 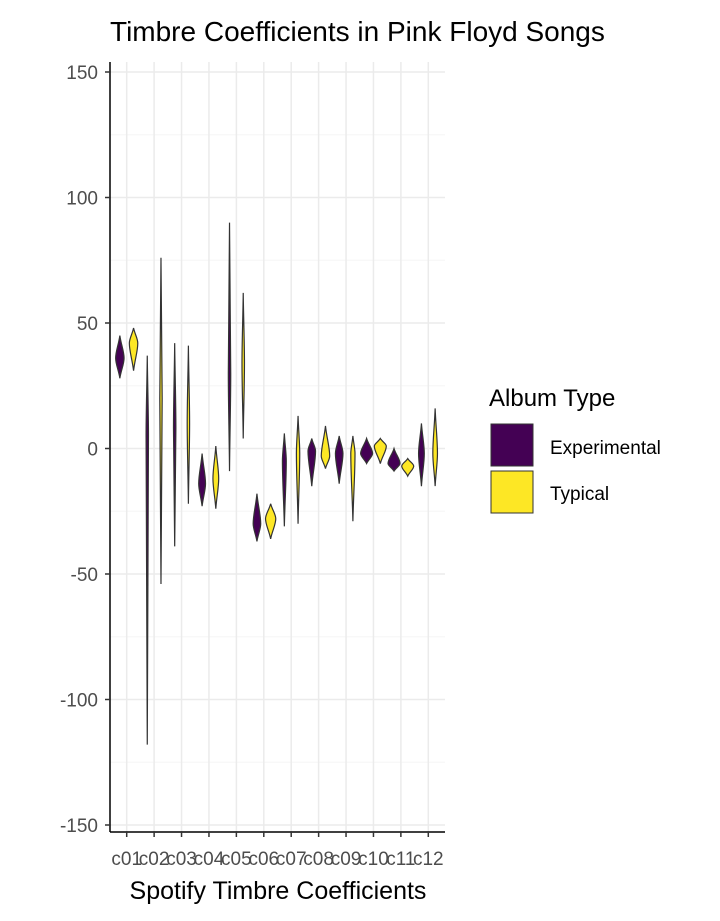 What do you see at coordinates (421, 455) in the screenshot?
I see `violin-experimental-c12` at bounding box center [421, 455].